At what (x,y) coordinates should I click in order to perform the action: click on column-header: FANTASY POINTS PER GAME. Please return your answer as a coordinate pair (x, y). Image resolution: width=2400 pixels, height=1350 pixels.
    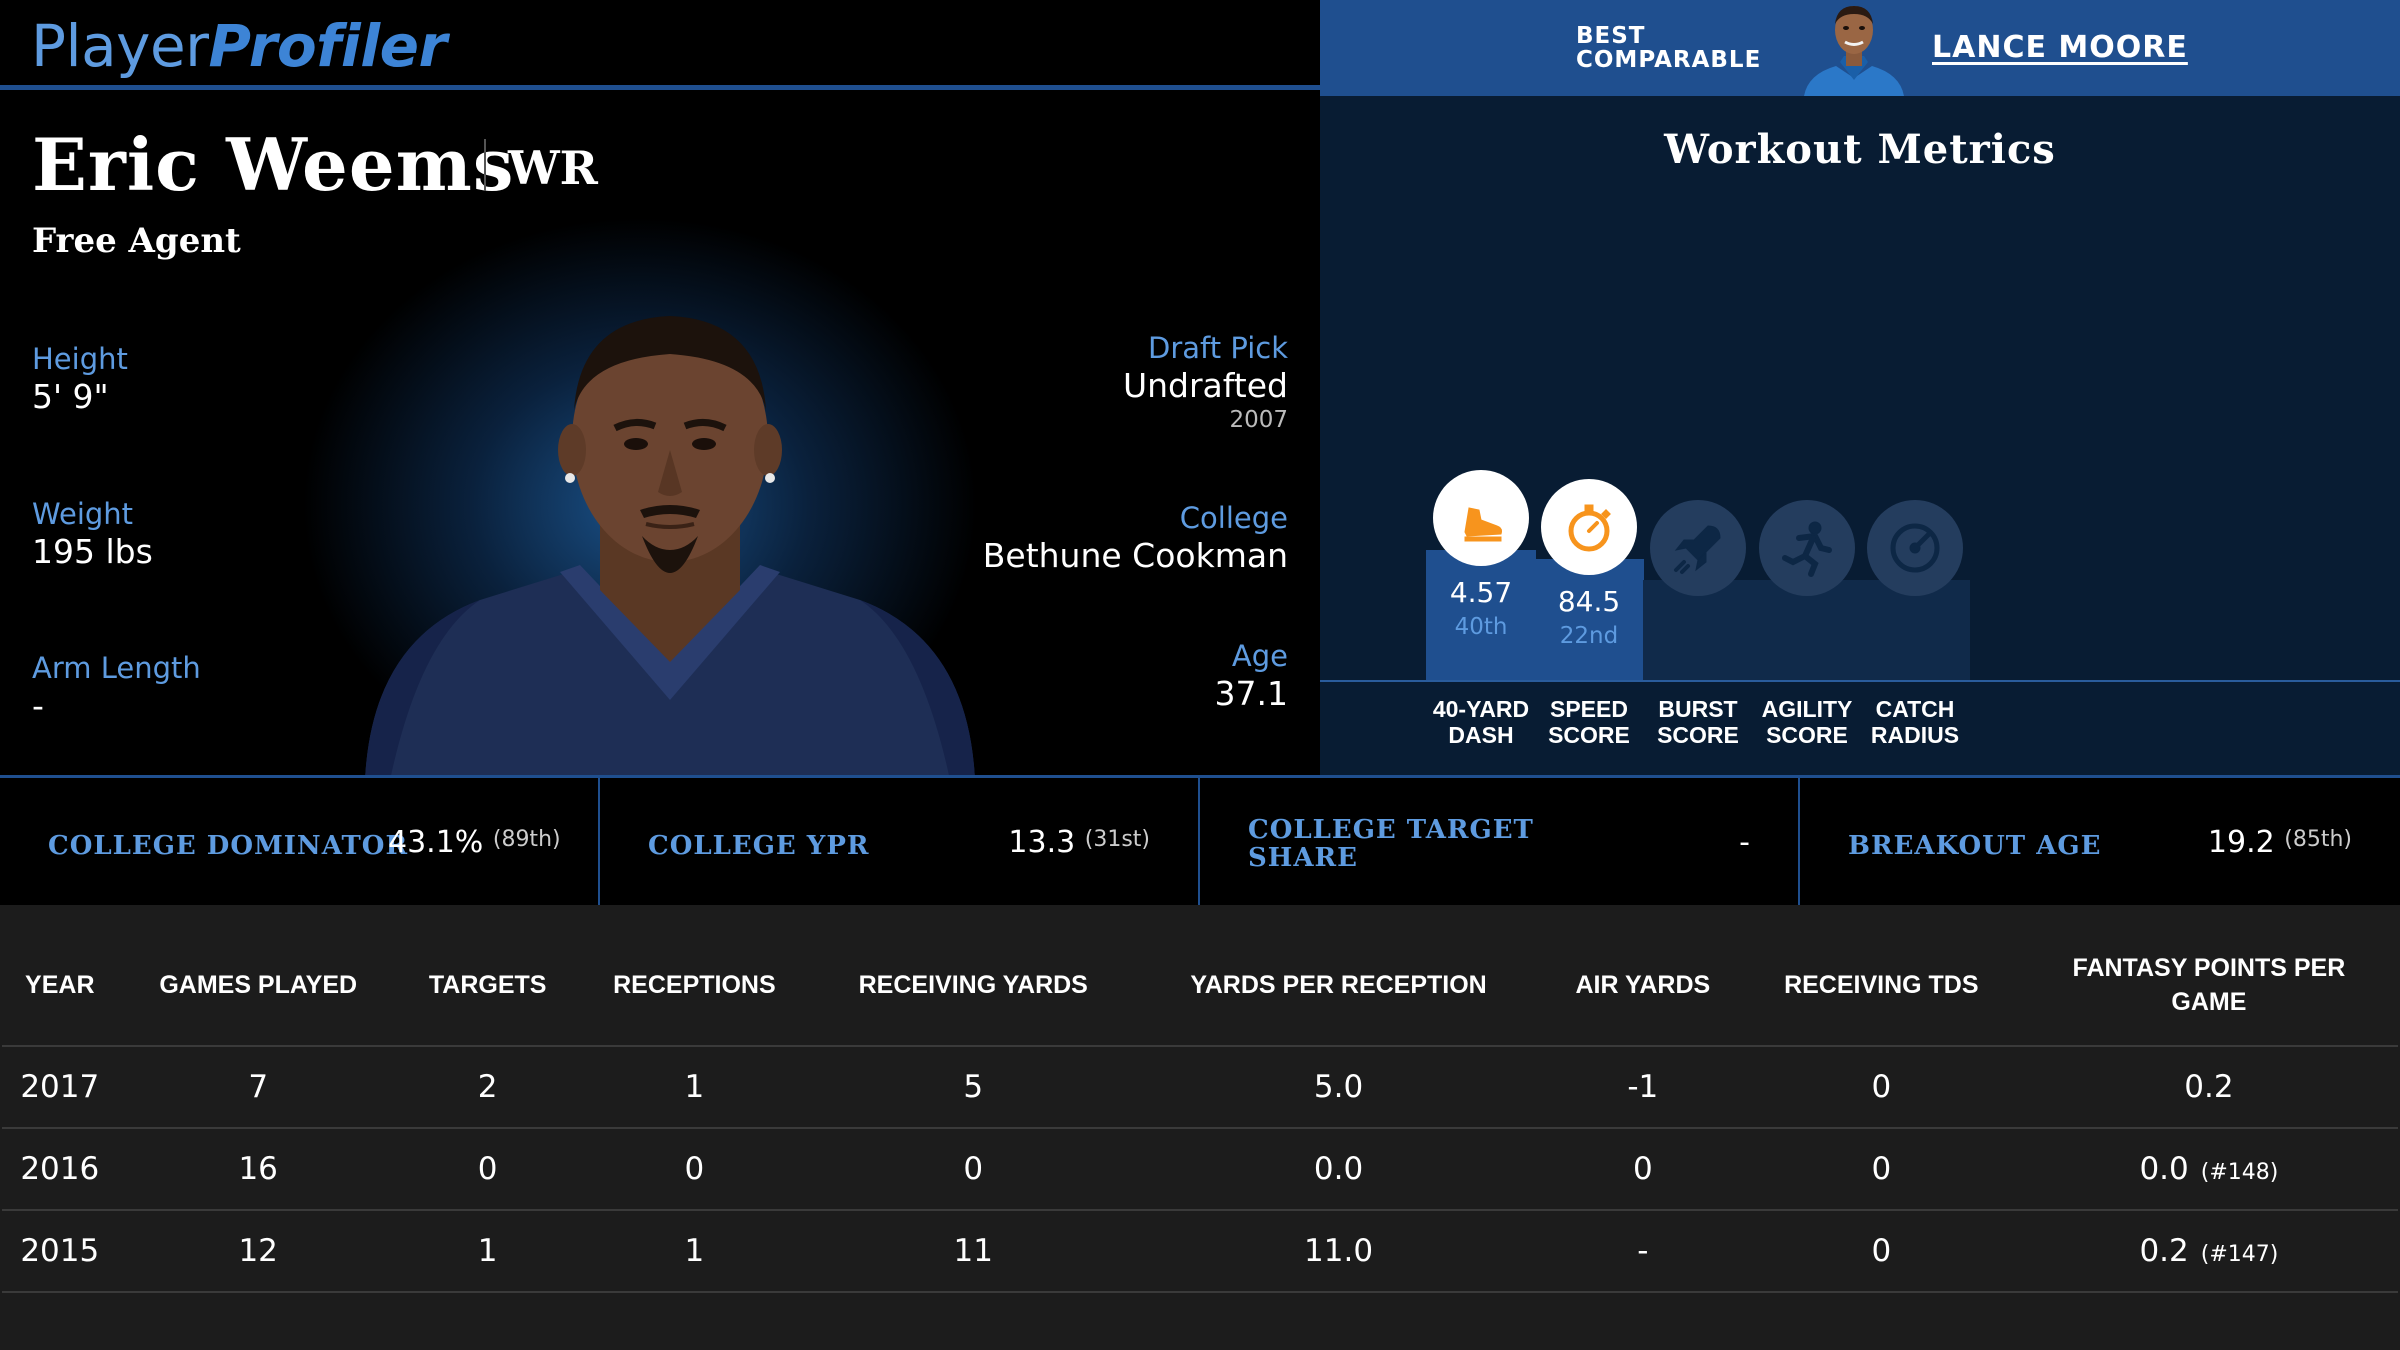
    Looking at the image, I should click on (2208, 986).